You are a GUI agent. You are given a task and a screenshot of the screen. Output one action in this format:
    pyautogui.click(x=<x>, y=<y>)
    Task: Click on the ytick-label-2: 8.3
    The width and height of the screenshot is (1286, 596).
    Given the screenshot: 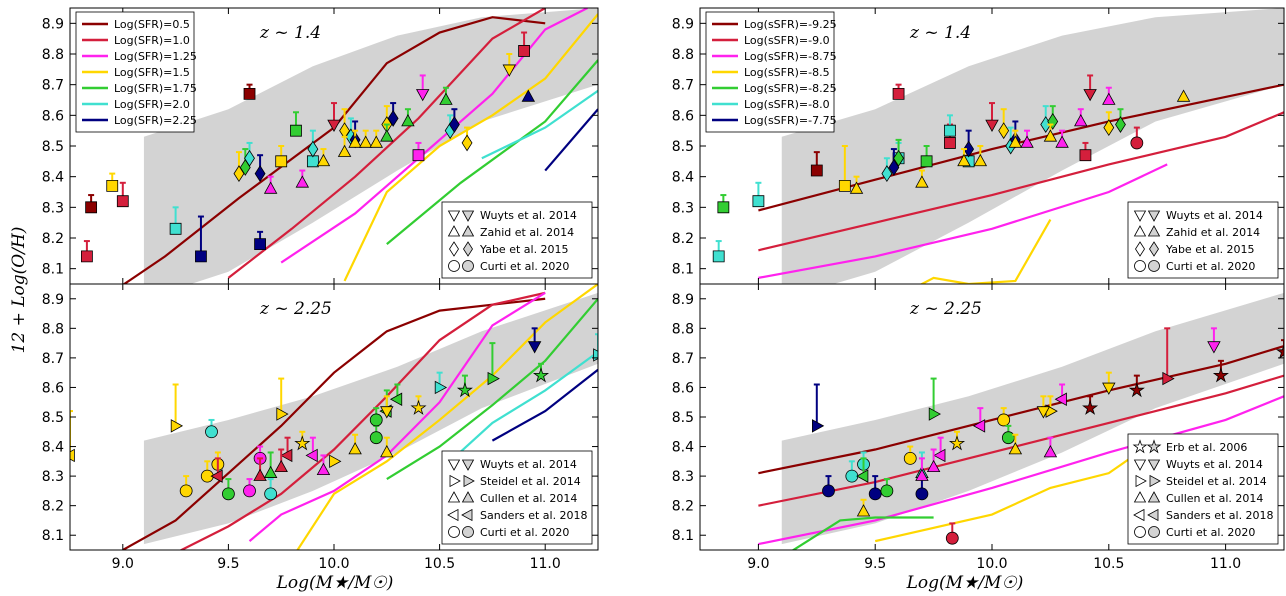 What is the action you would take?
    pyautogui.click(x=683, y=477)
    